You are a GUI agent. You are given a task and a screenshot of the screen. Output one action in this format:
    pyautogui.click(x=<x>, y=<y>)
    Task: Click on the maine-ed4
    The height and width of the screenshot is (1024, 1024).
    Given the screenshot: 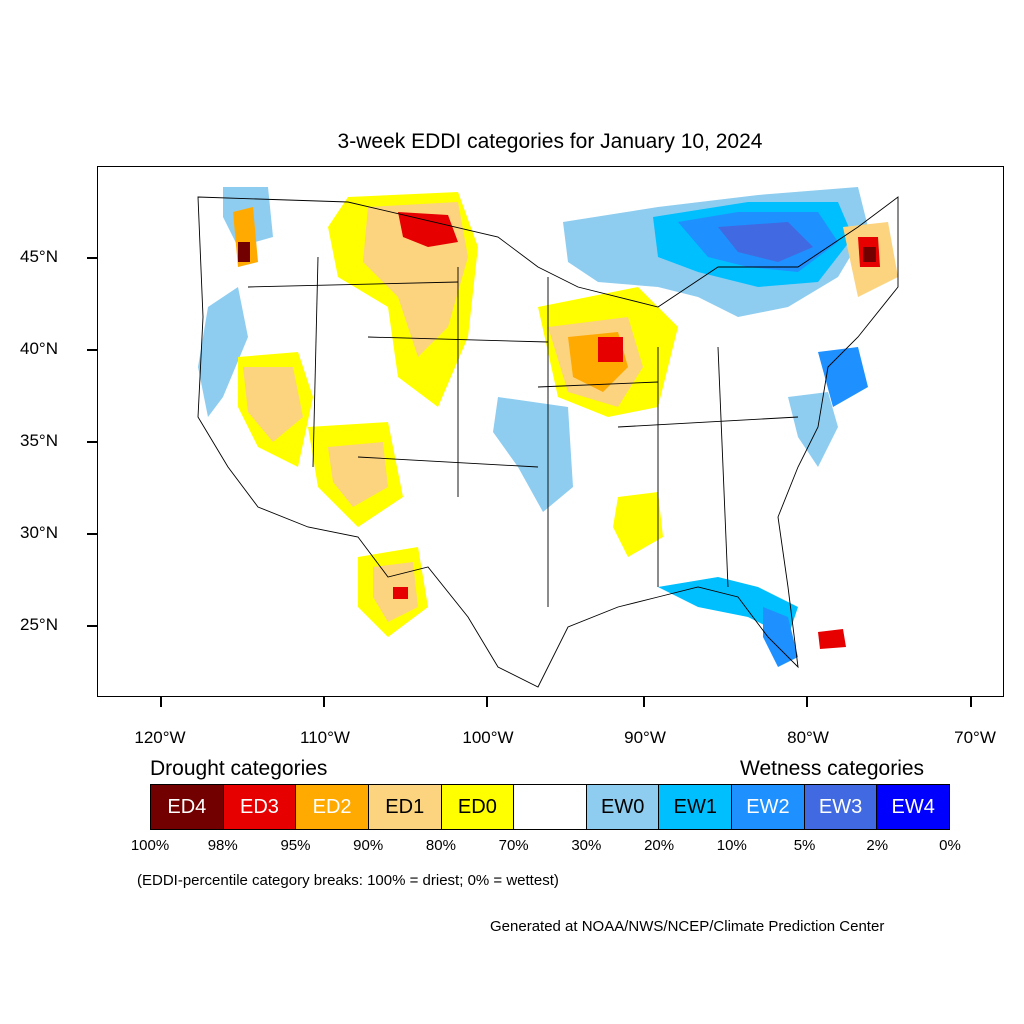 What is the action you would take?
    pyautogui.click(x=869, y=254)
    